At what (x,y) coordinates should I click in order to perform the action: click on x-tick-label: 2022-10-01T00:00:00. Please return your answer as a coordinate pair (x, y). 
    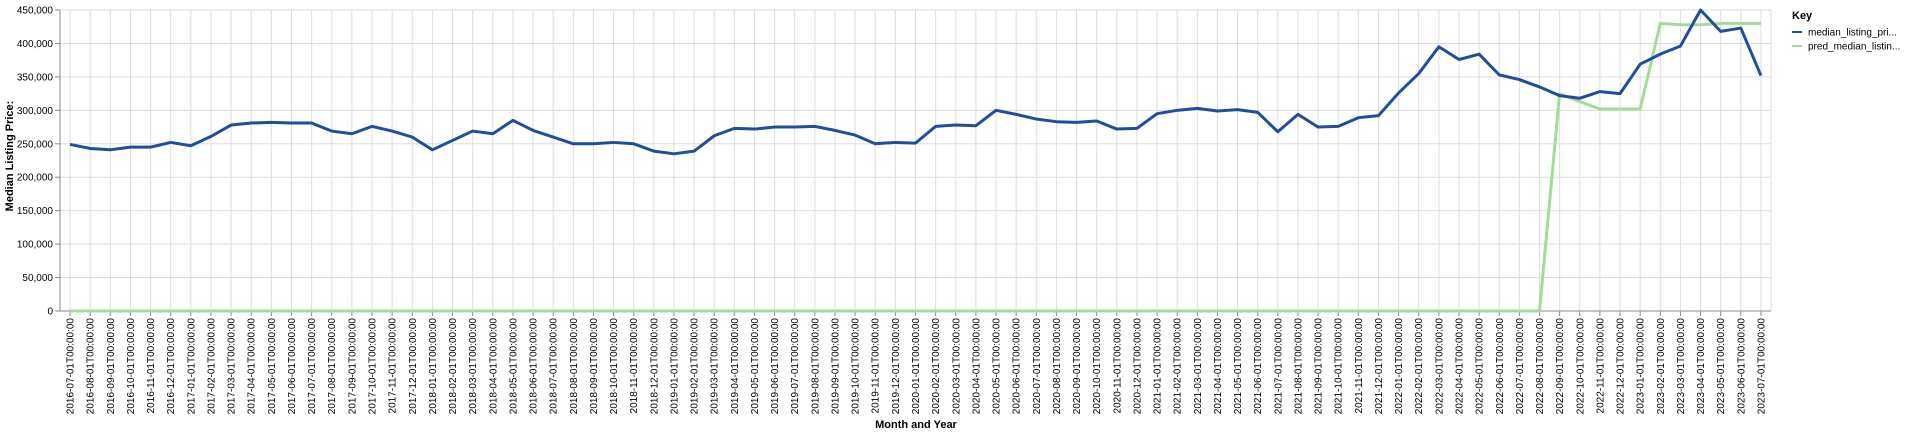
    Looking at the image, I should click on (1580, 366).